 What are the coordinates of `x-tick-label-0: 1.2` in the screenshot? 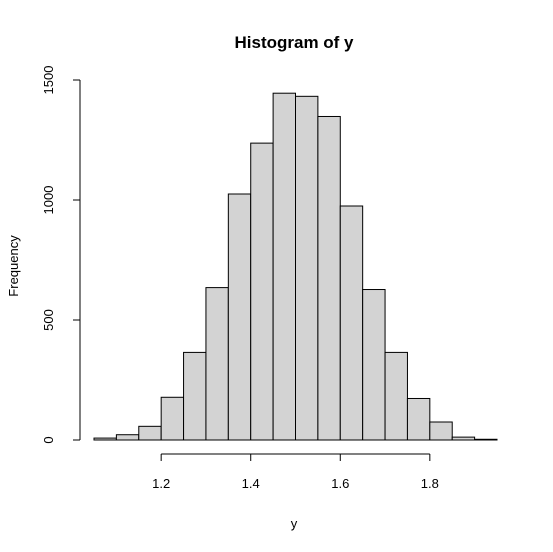 It's located at (161, 483).